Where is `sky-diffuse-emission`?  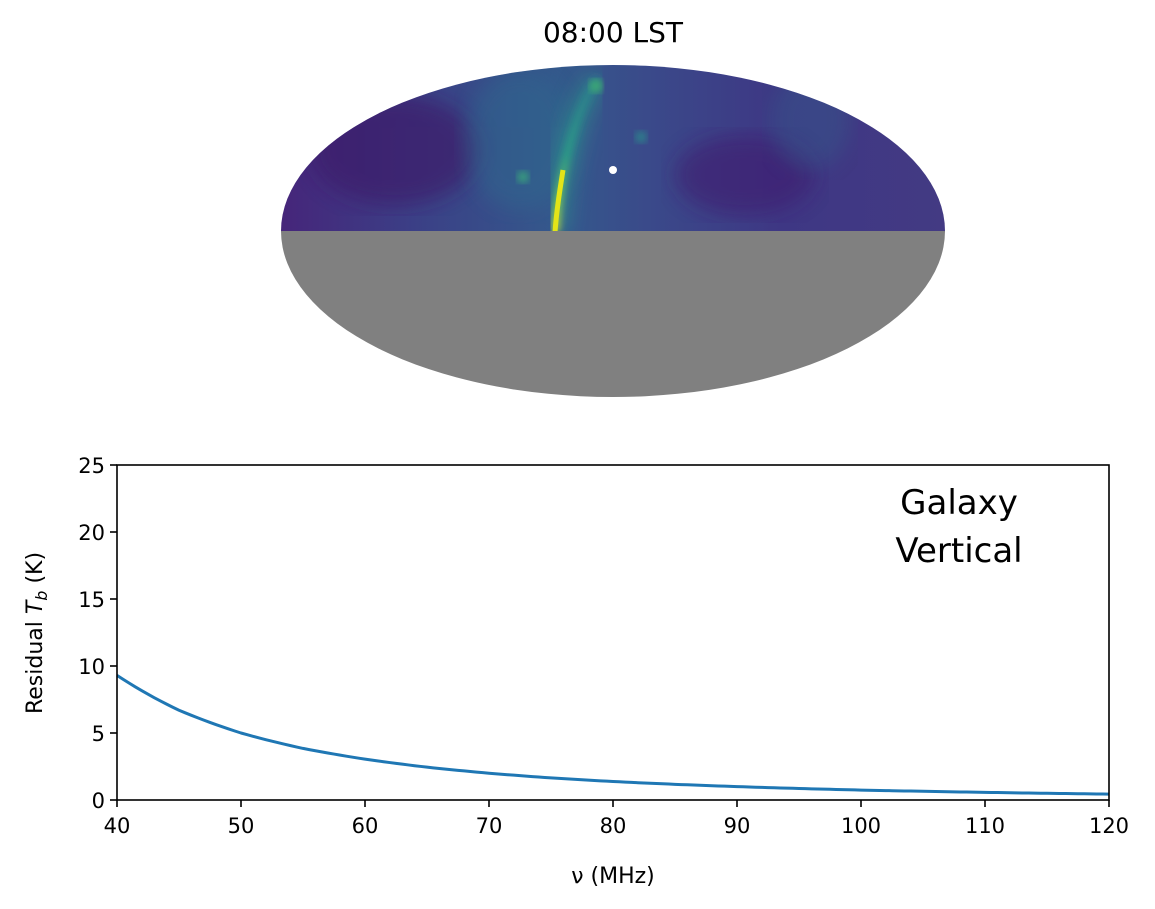 sky-diffuse-emission is located at coordinates (520, 140).